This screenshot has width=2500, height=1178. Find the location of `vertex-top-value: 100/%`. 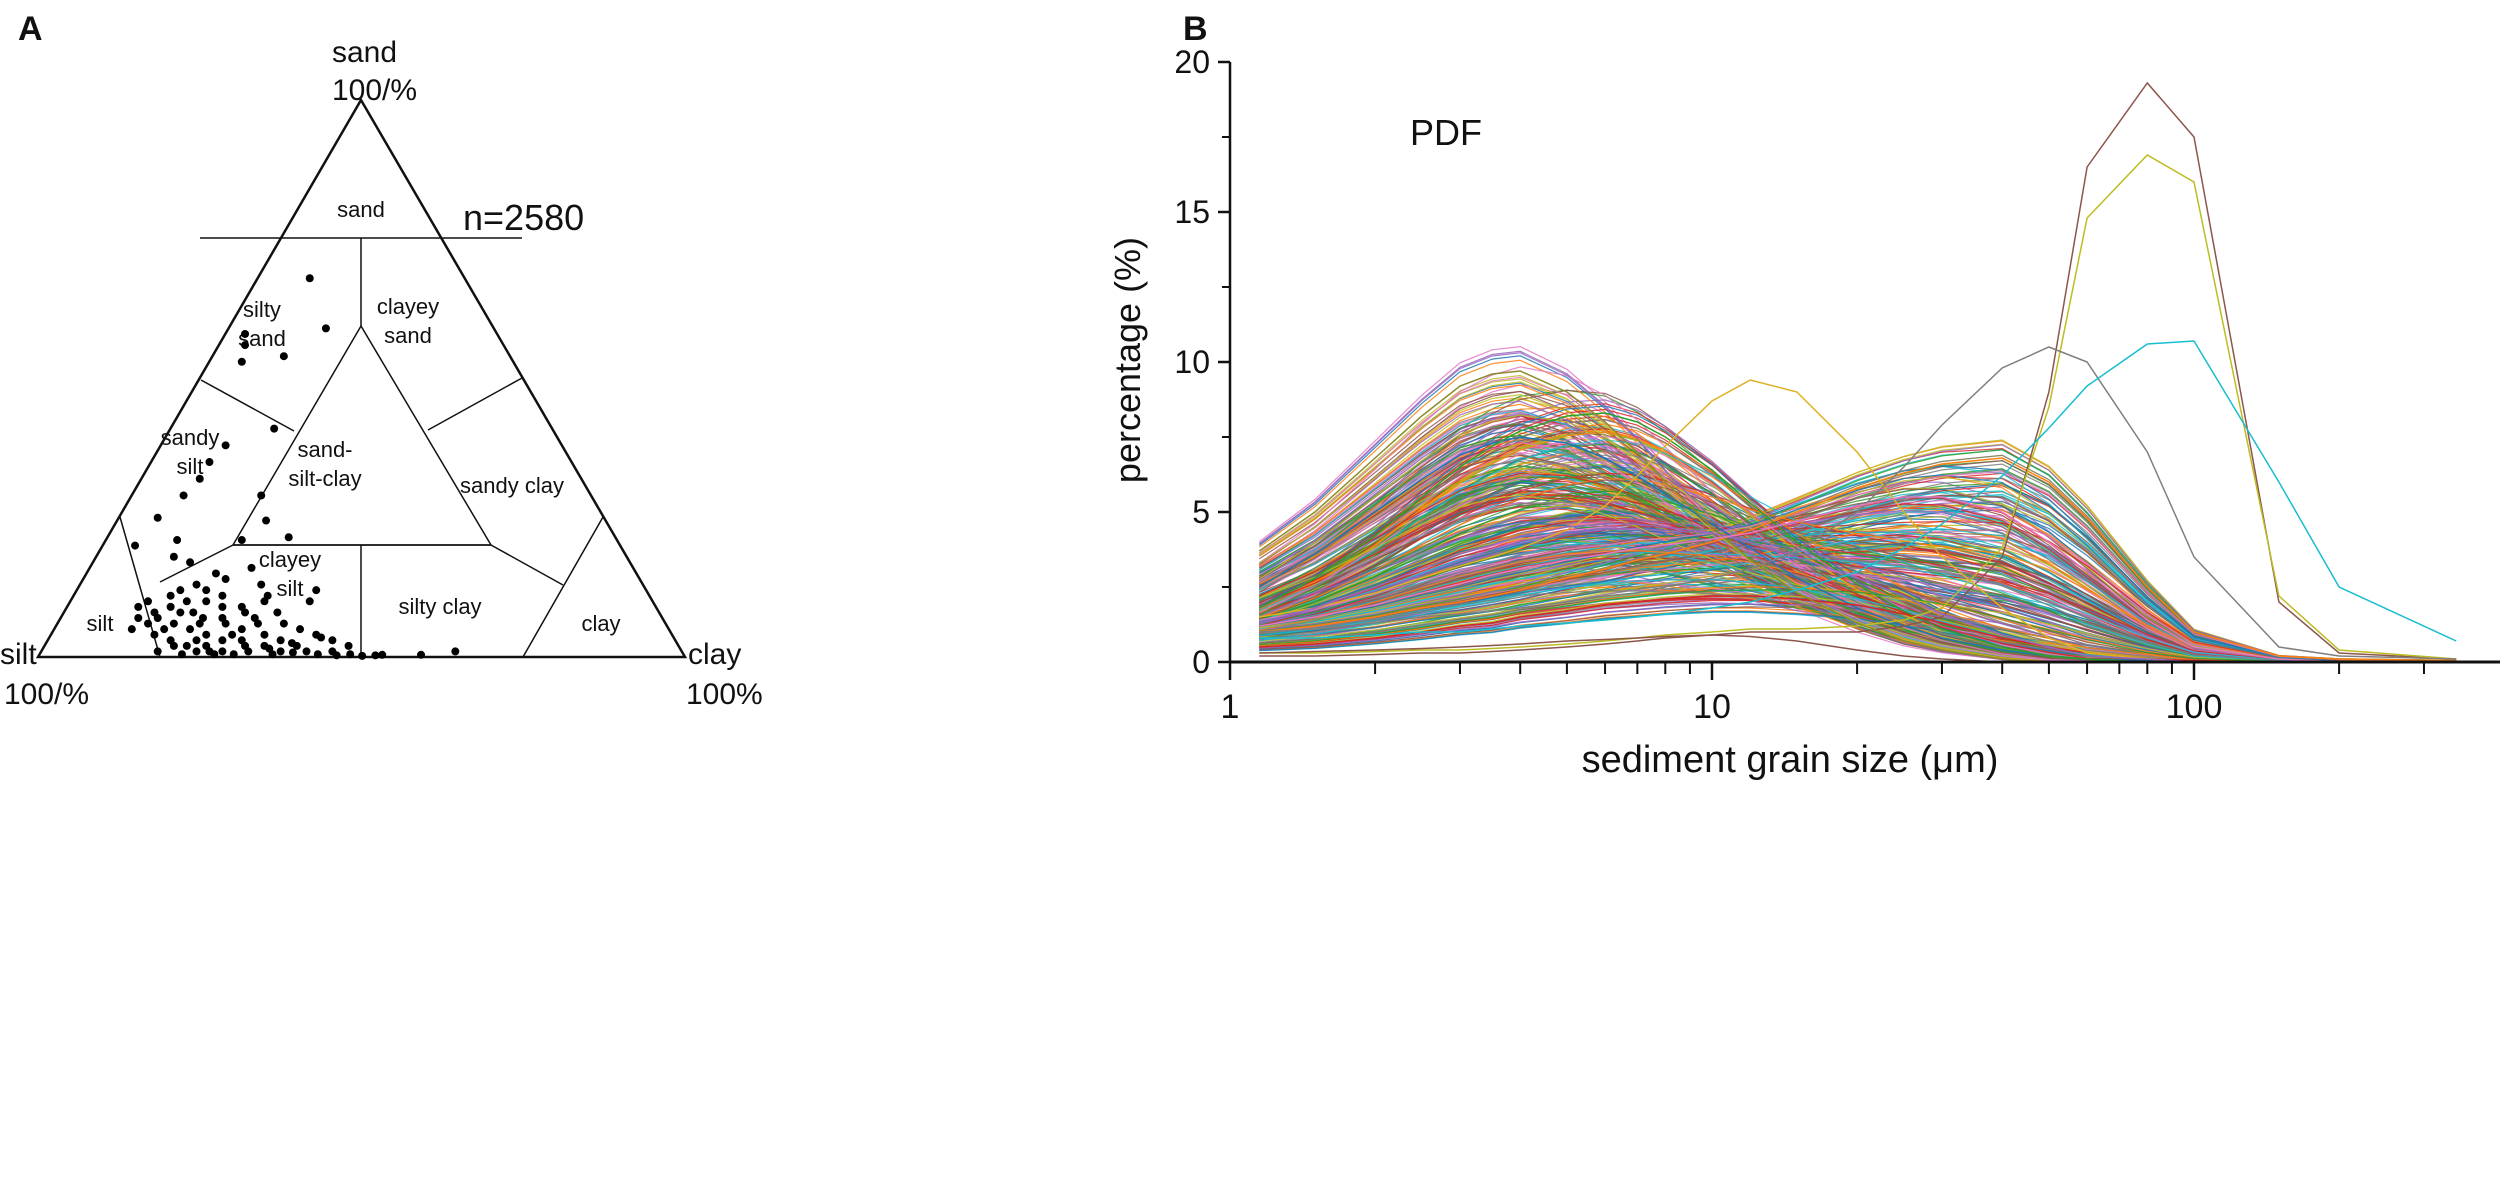

vertex-top-value: 100/% is located at coordinates (374, 90).